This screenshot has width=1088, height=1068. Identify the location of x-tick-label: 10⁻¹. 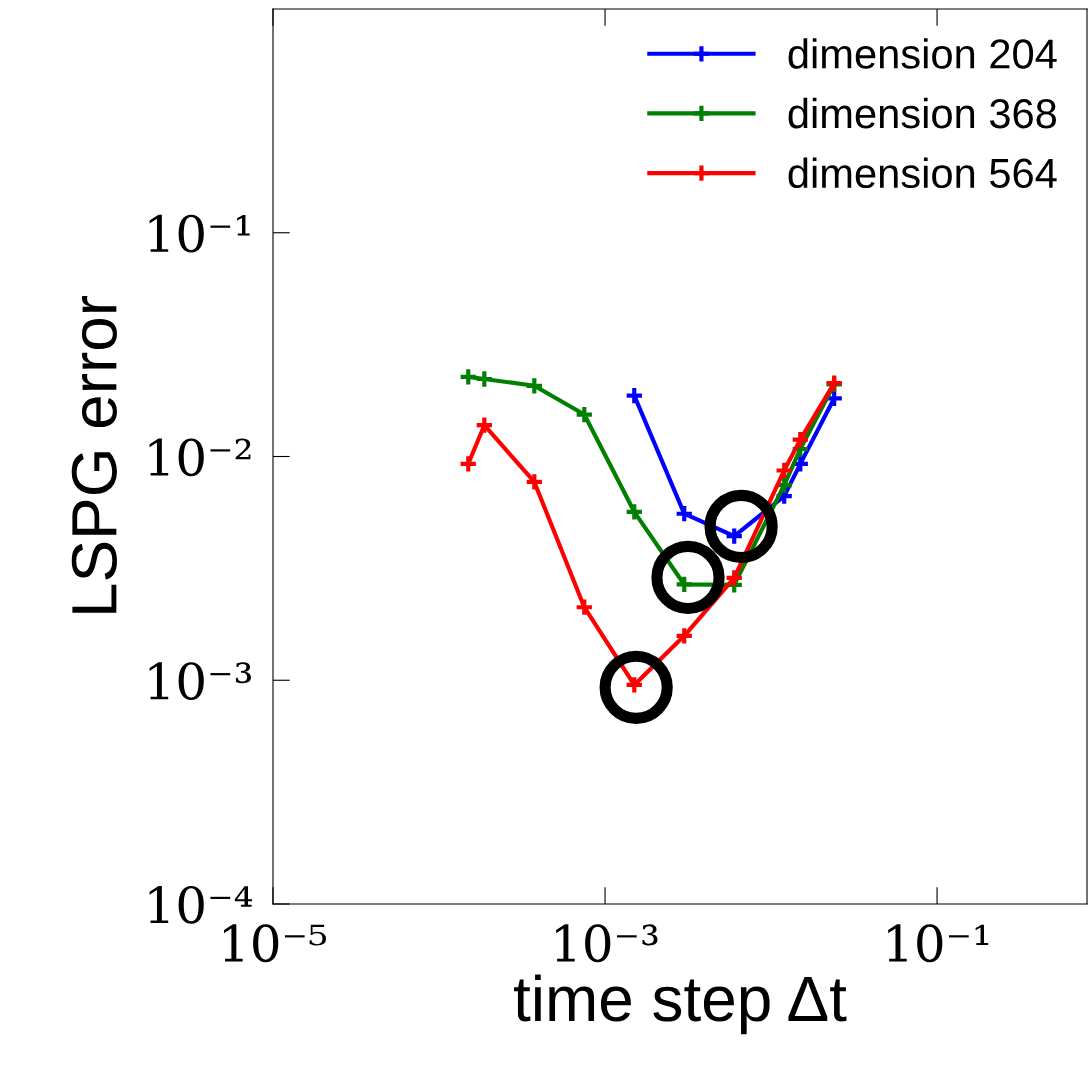
(938, 943).